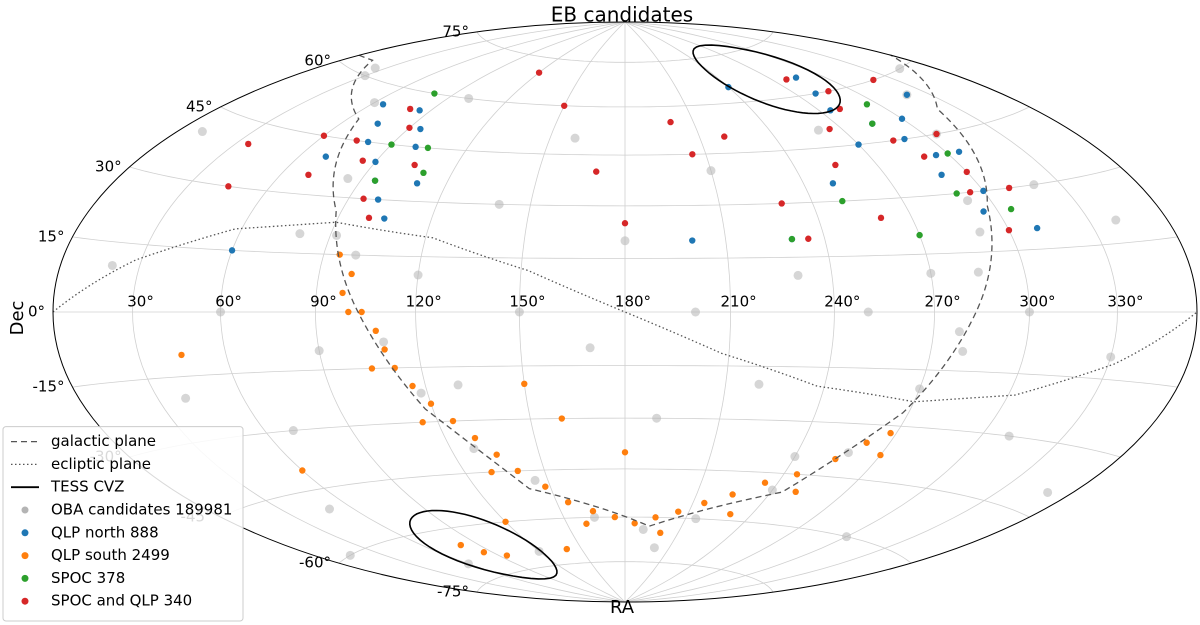 This screenshot has height=625, width=1200. Describe the element at coordinates (1037, 302) in the screenshot. I see `x-tick-label: 300°` at that location.